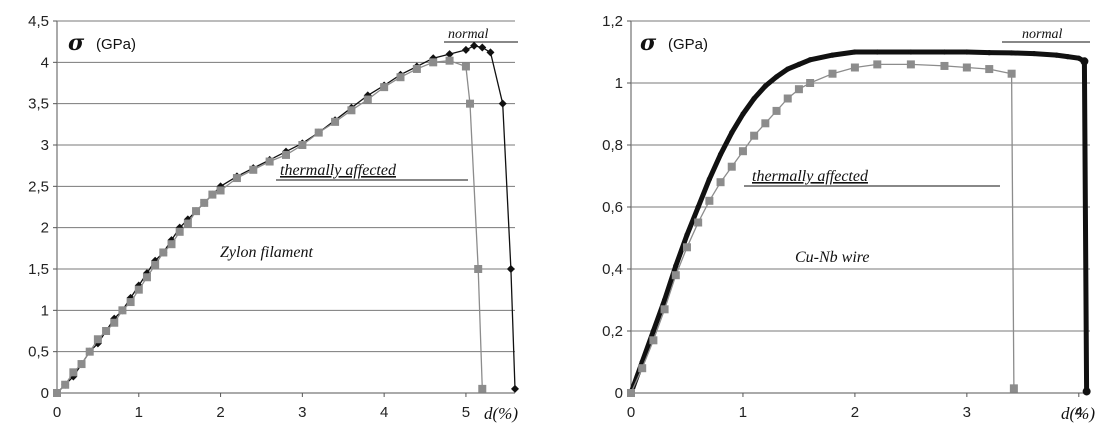 The image size is (1113, 432). I want to click on chart-cunb-y-tick-label: 1,2, so click(612, 21).